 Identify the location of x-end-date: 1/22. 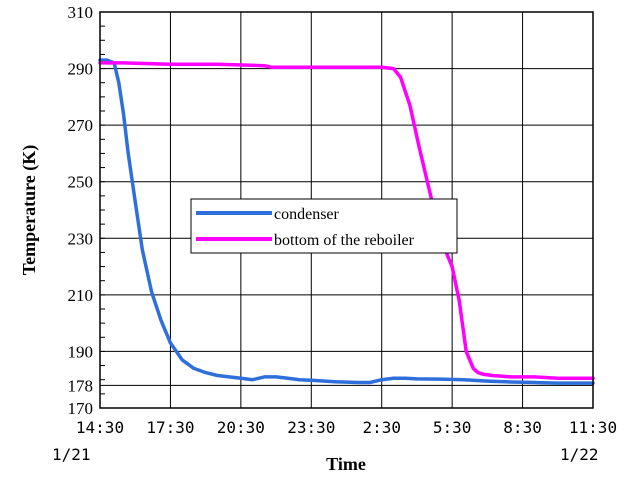
(579, 454).